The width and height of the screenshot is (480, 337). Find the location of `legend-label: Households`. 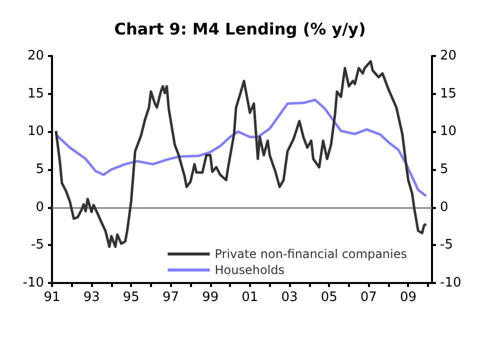

legend-label: Households is located at coordinates (249, 270).